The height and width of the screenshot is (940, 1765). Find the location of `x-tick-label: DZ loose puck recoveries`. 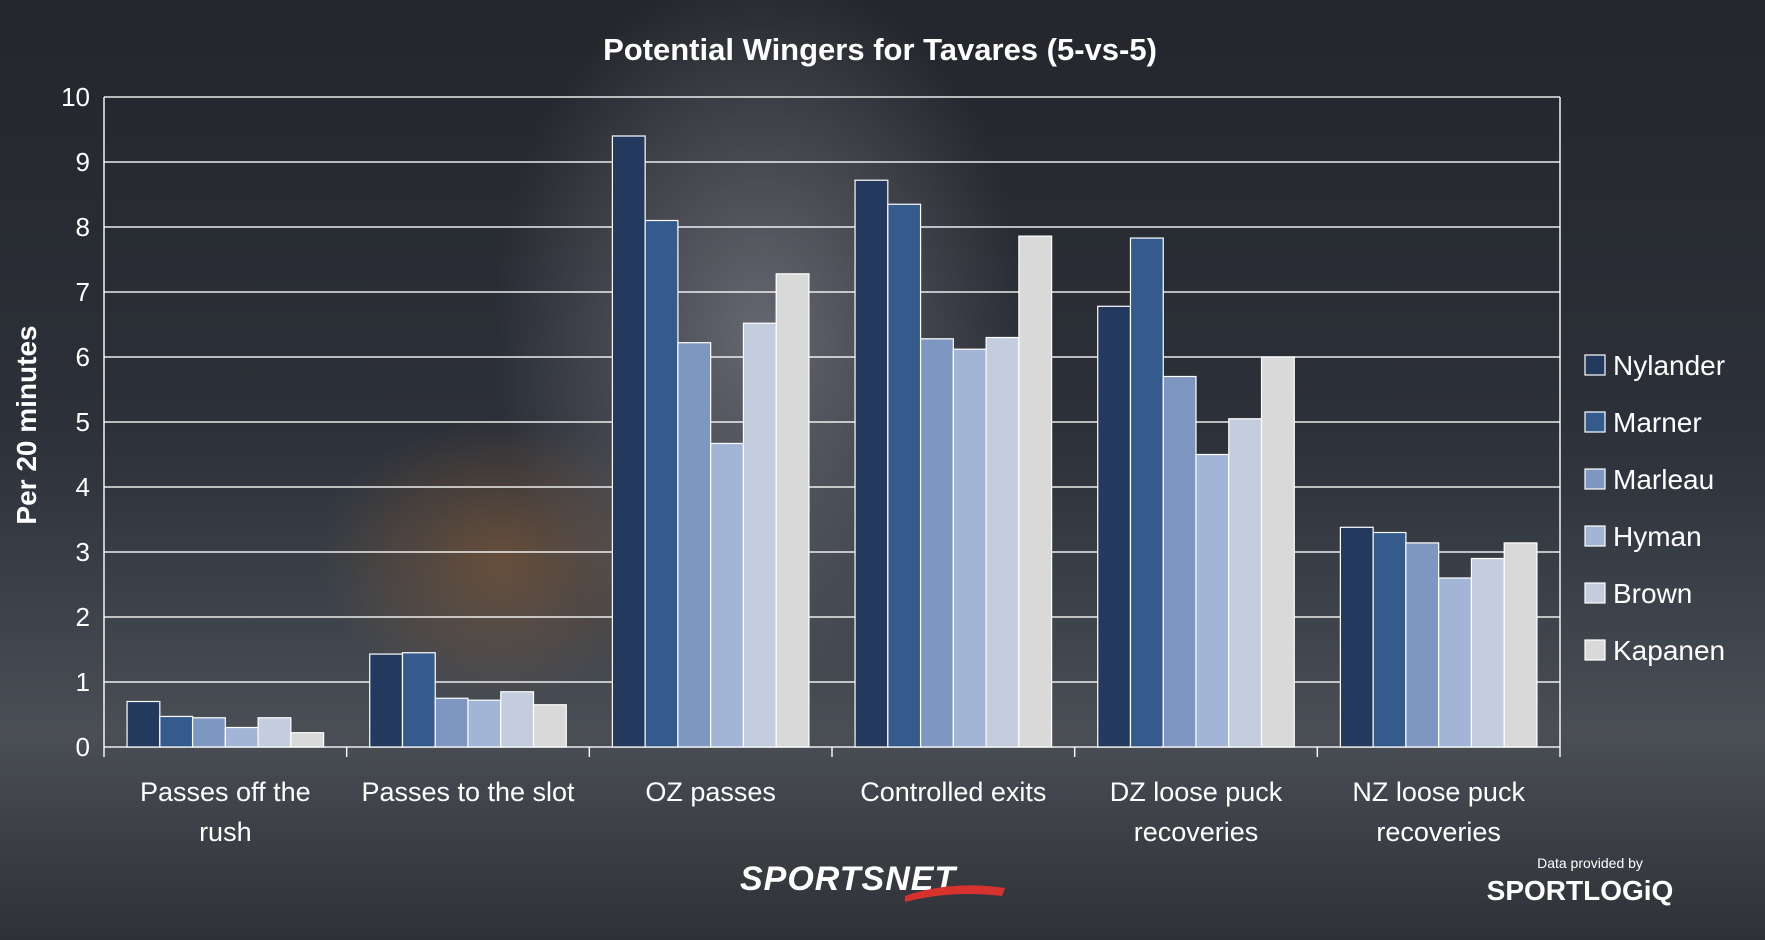

x-tick-label: DZ loose puck recoveries is located at coordinates (1196, 812).